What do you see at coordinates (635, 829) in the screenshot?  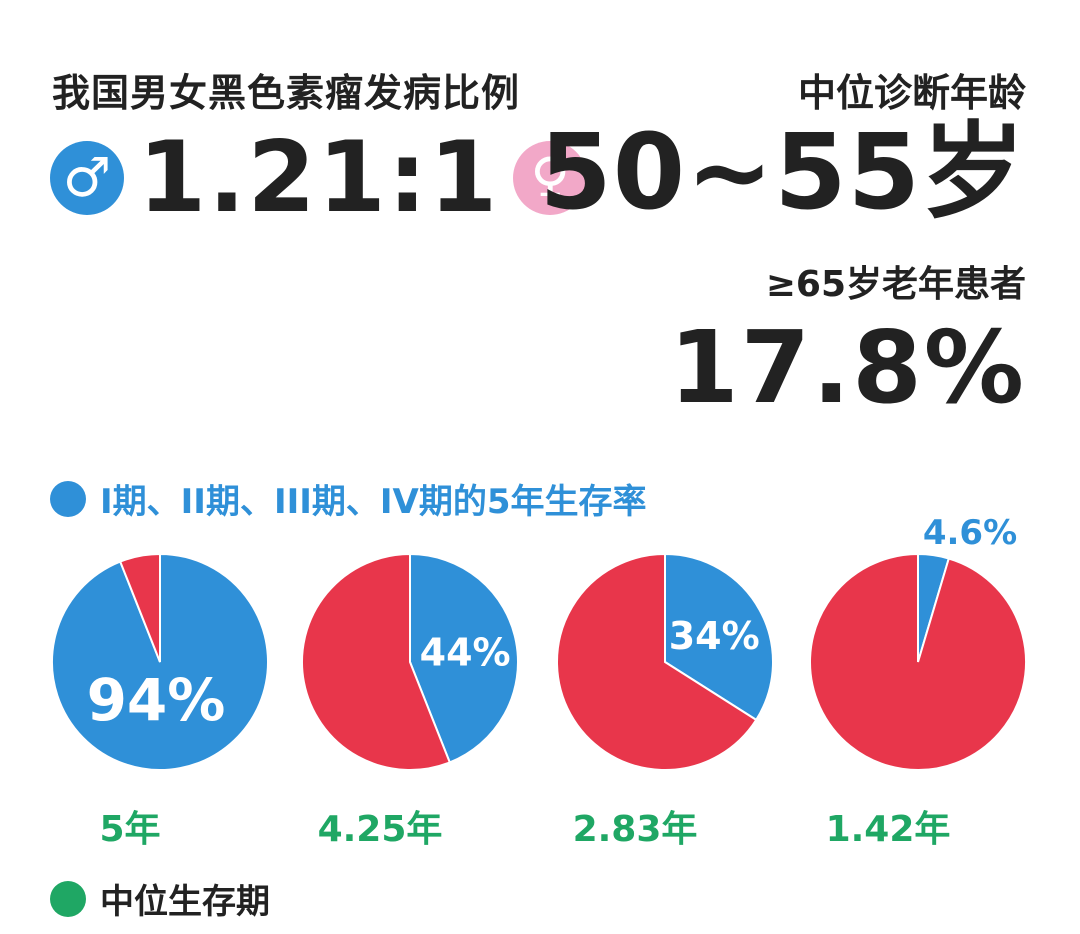 I see `median-survival-label: 2.83年` at bounding box center [635, 829].